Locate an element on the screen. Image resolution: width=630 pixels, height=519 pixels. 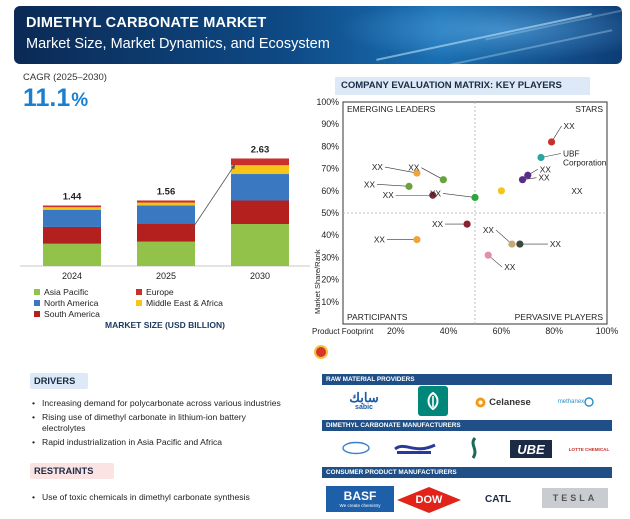
basf-text: BASF is located at coordinates (360, 495).